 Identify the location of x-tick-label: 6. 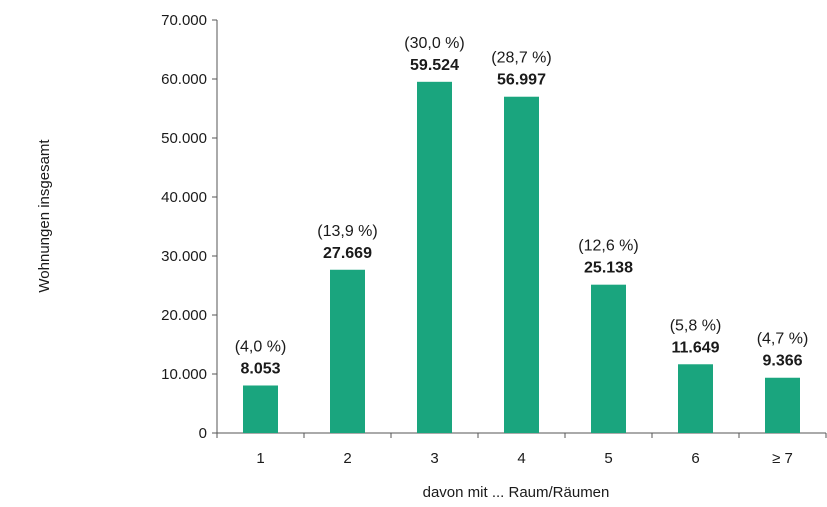
(695, 458).